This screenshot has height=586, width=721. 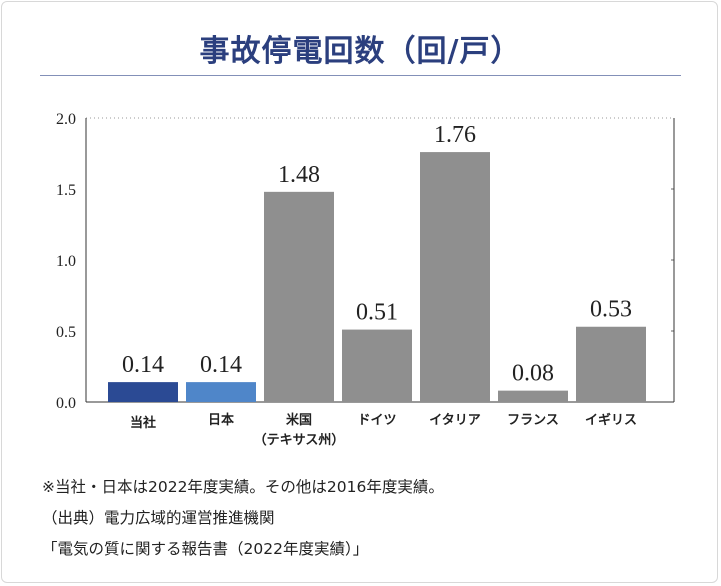 I want to click on category-label-0: 当社, so click(x=143, y=423).